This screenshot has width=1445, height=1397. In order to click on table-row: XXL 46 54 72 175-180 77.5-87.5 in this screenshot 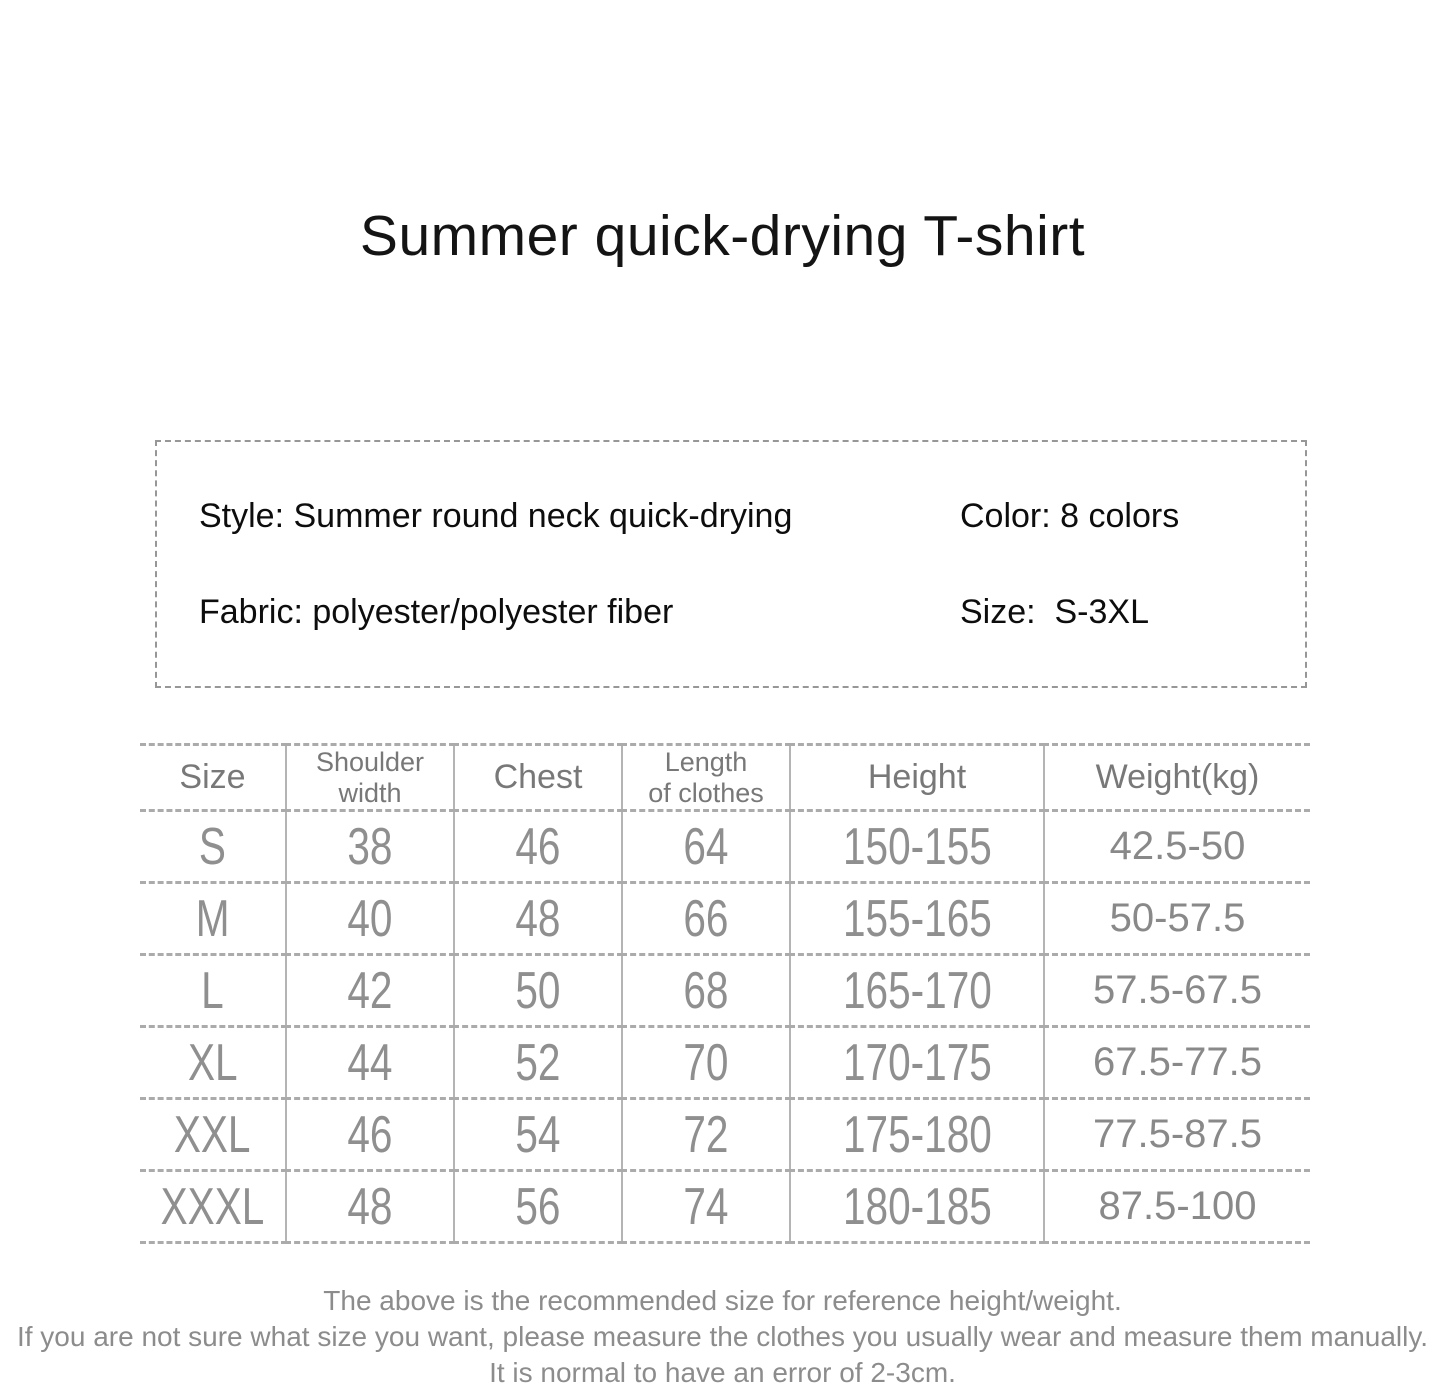, I will do `click(725, 1134)`.